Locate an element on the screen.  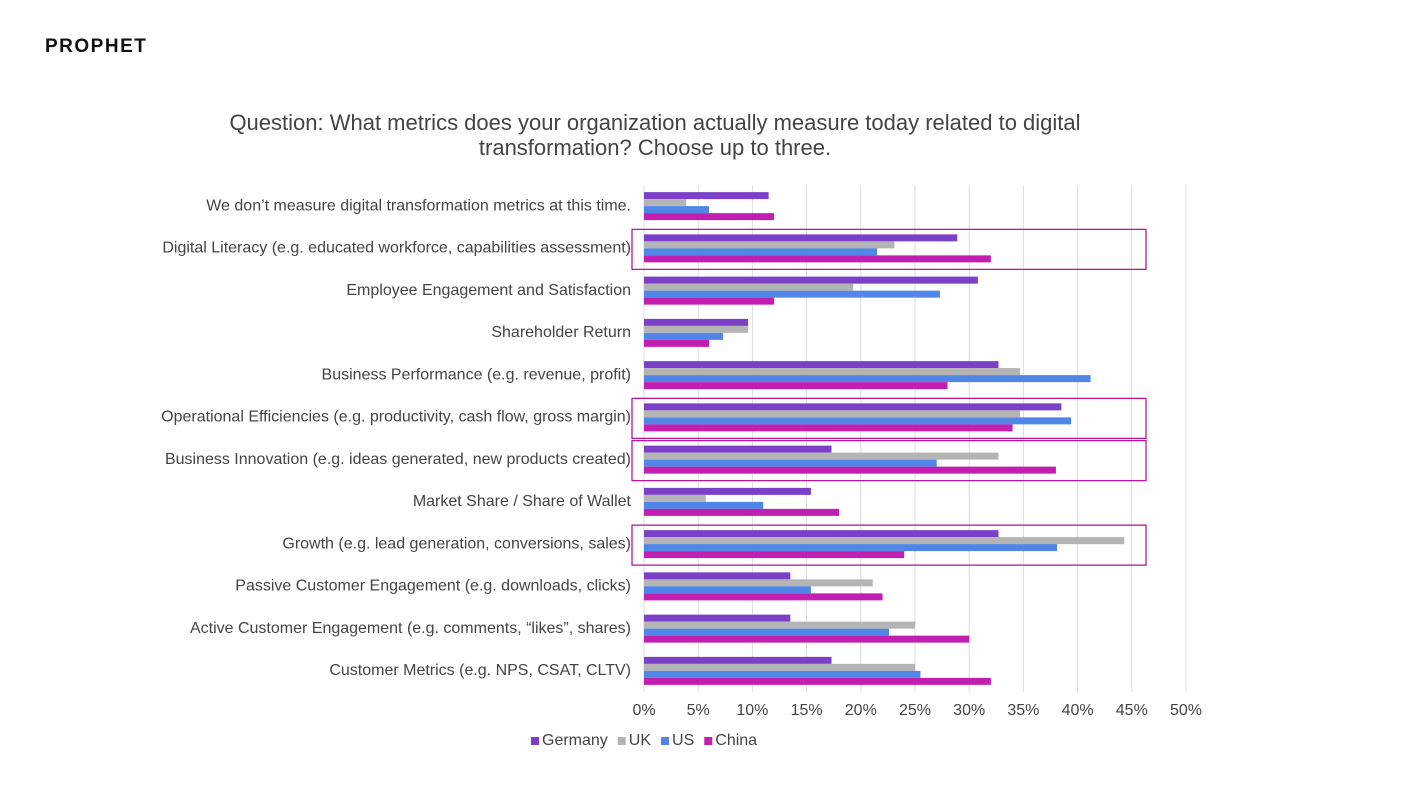
x-tick-label: 45% is located at coordinates (1132, 710).